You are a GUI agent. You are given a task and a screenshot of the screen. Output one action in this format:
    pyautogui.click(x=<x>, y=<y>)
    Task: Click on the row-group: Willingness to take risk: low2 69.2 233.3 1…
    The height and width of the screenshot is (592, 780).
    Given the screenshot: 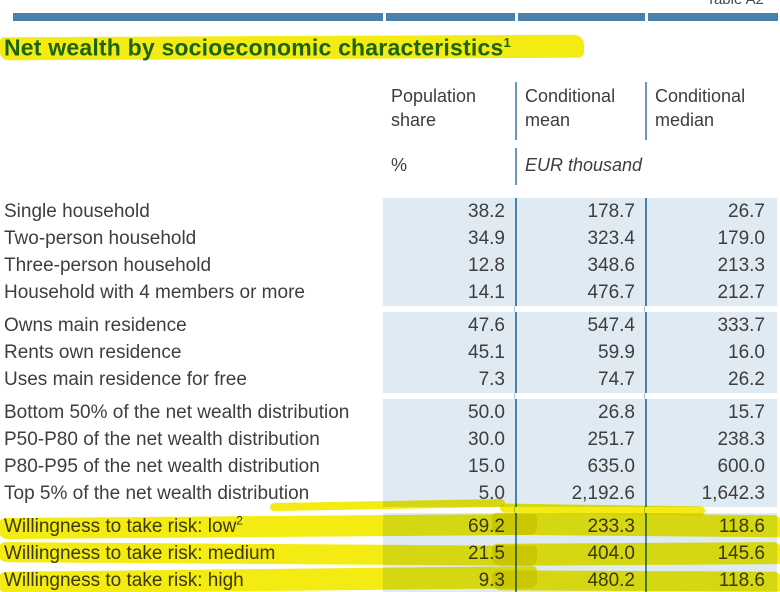 What is the action you would take?
    pyautogui.click(x=390, y=552)
    